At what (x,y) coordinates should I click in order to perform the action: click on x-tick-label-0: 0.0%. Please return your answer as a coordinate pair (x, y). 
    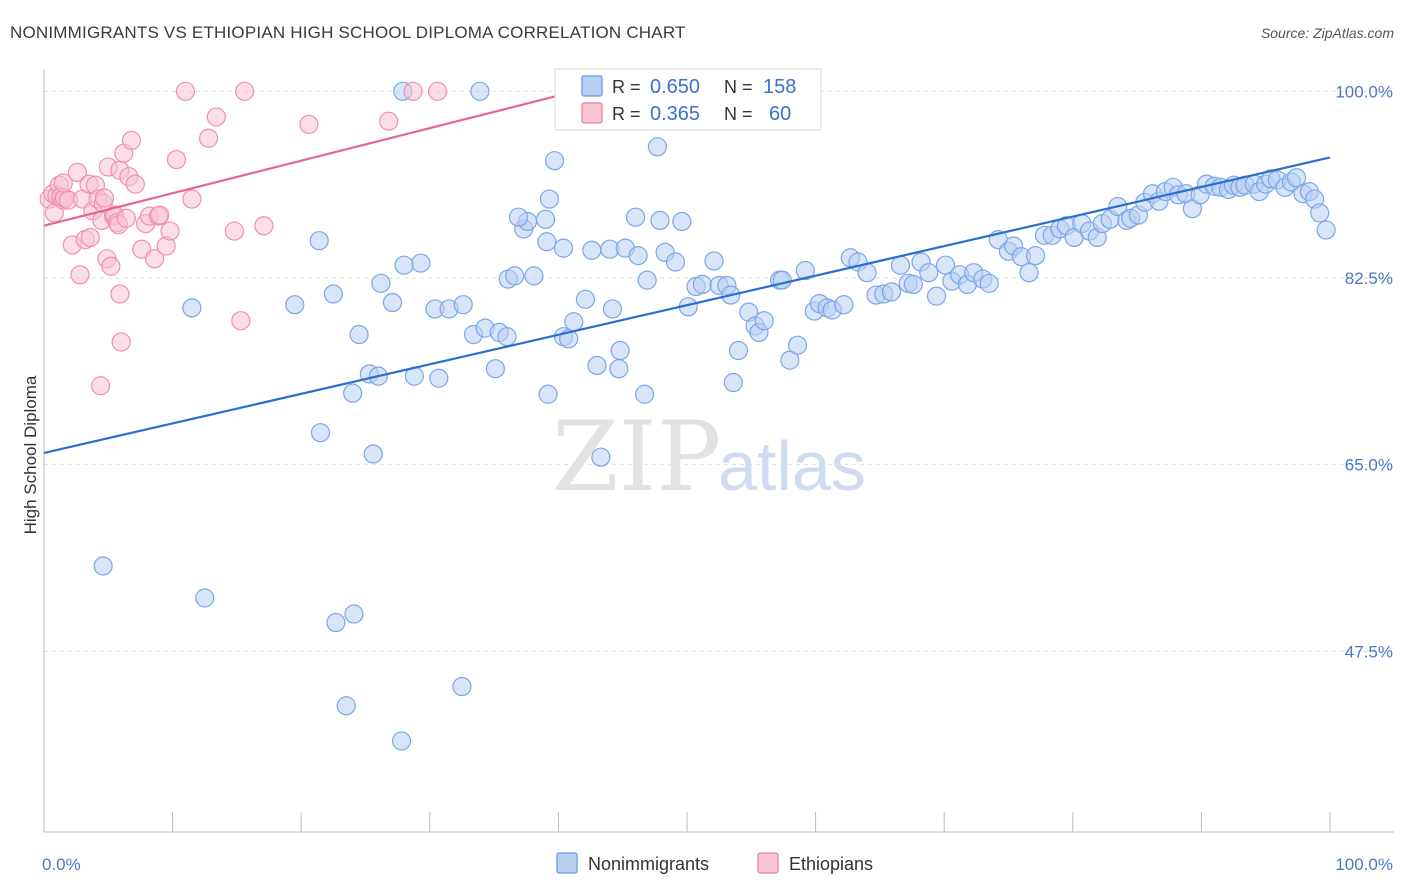
    Looking at the image, I should click on (61, 864).